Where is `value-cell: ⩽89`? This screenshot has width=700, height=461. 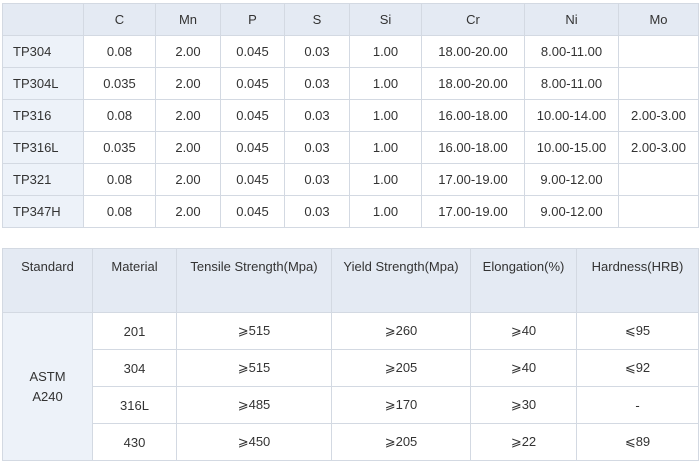
value-cell: ⩽89 is located at coordinates (637, 442).